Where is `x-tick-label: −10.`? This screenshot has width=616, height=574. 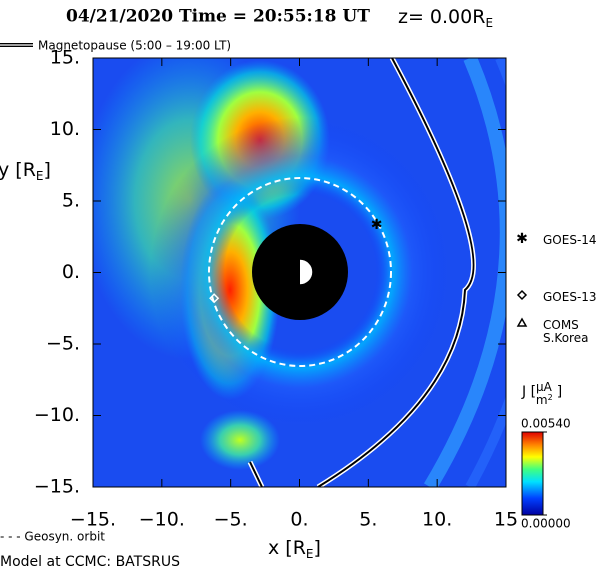
x-tick-label: −10. is located at coordinates (162, 520).